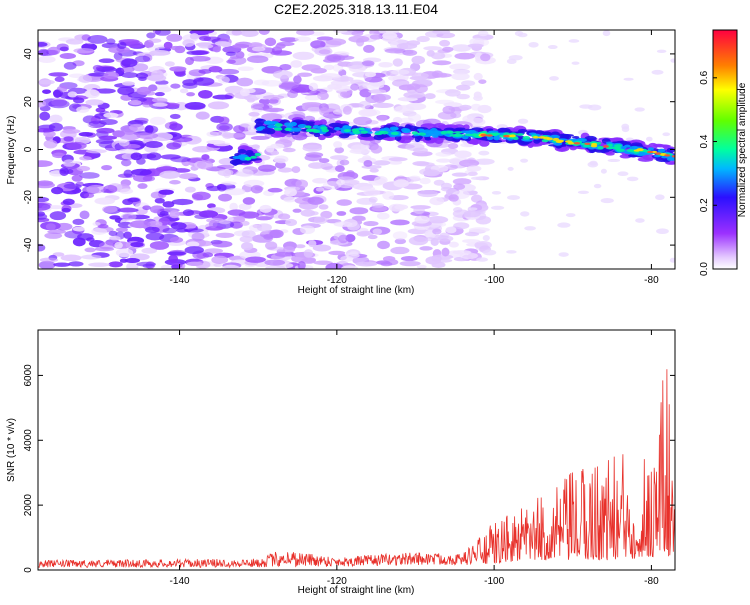 This screenshot has width=750, height=605. What do you see at coordinates (180, 581) in the screenshot?
I see `snr-x-tick-label: -140` at bounding box center [180, 581].